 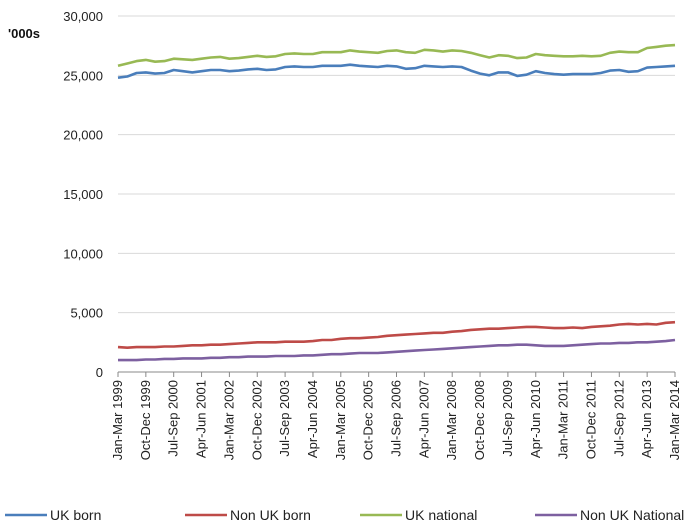 What do you see at coordinates (451, 420) in the screenshot?
I see `x-tick-label: Jan-Mar 2008` at bounding box center [451, 420].